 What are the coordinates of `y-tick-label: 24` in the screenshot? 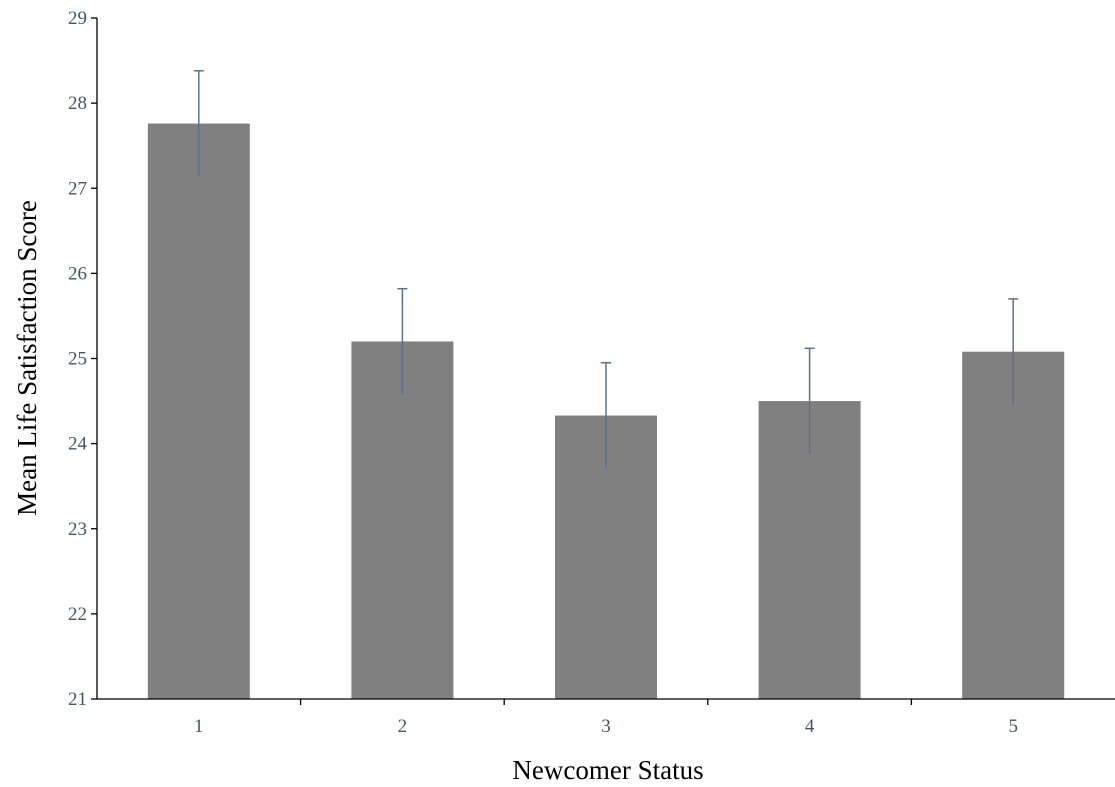 It's located at (78, 444).